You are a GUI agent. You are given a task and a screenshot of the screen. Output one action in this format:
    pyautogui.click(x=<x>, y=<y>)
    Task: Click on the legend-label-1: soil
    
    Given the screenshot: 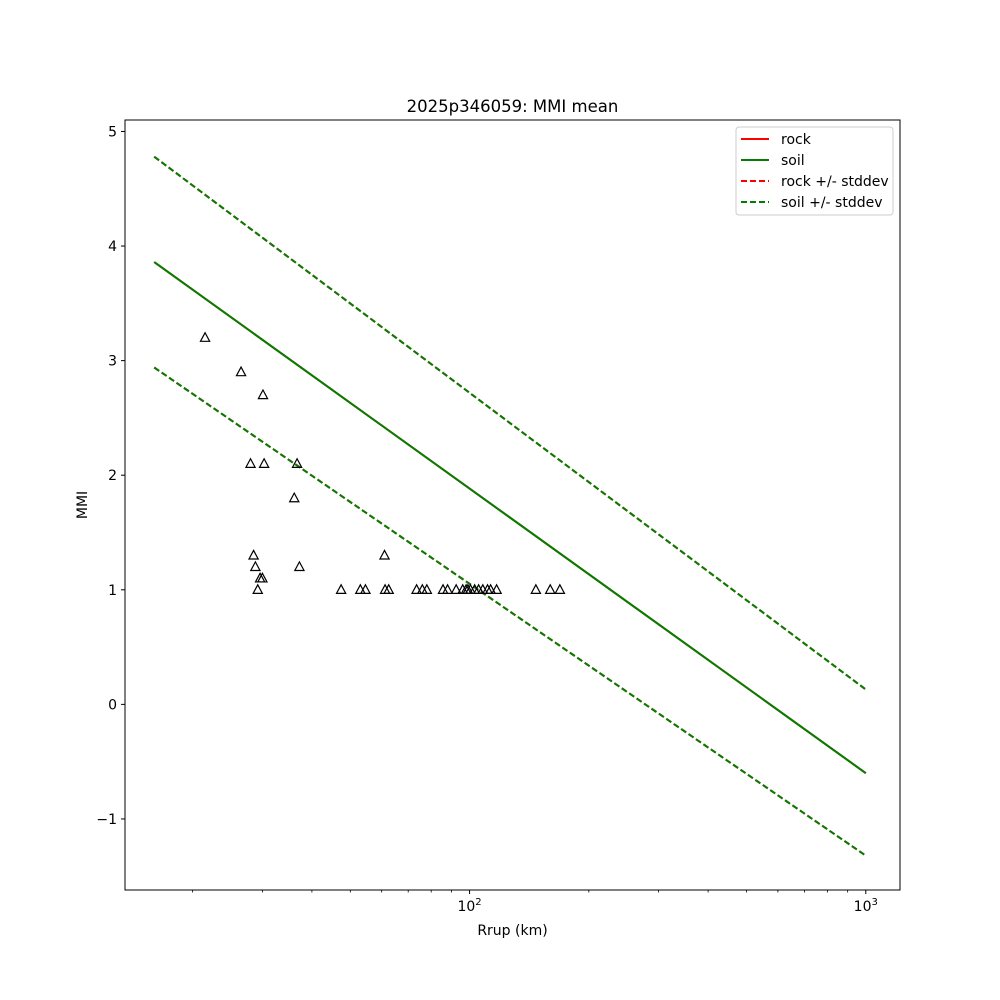 What is the action you would take?
    pyautogui.click(x=793, y=161)
    